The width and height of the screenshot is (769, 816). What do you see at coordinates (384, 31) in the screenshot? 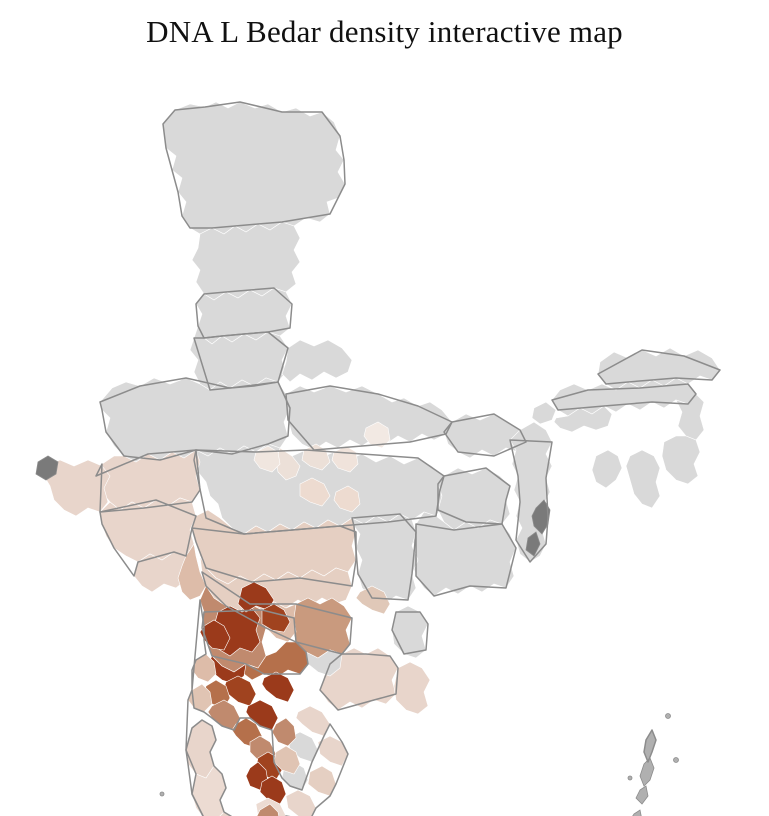
I see `page-title: DNA L Bedar density interactive map` at bounding box center [384, 31].